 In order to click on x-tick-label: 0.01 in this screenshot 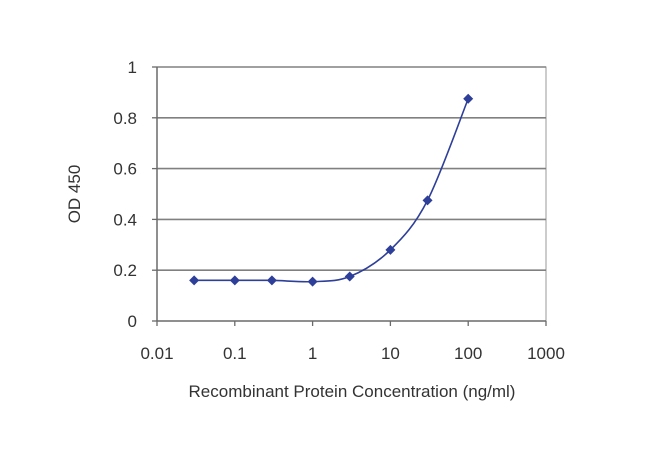, I will do `click(156, 353)`.